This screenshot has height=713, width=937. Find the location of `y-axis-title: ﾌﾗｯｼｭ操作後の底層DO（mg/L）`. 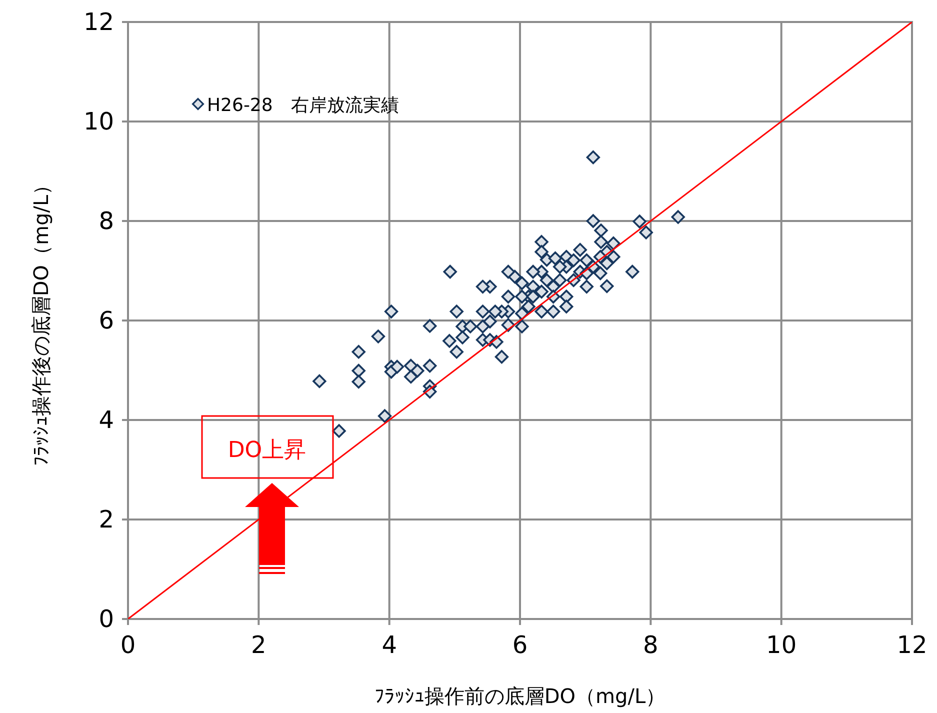

y-axis-title: ﾌﾗｯｼｭ操作後の底層DO（mg/L） is located at coordinates (41, 320).